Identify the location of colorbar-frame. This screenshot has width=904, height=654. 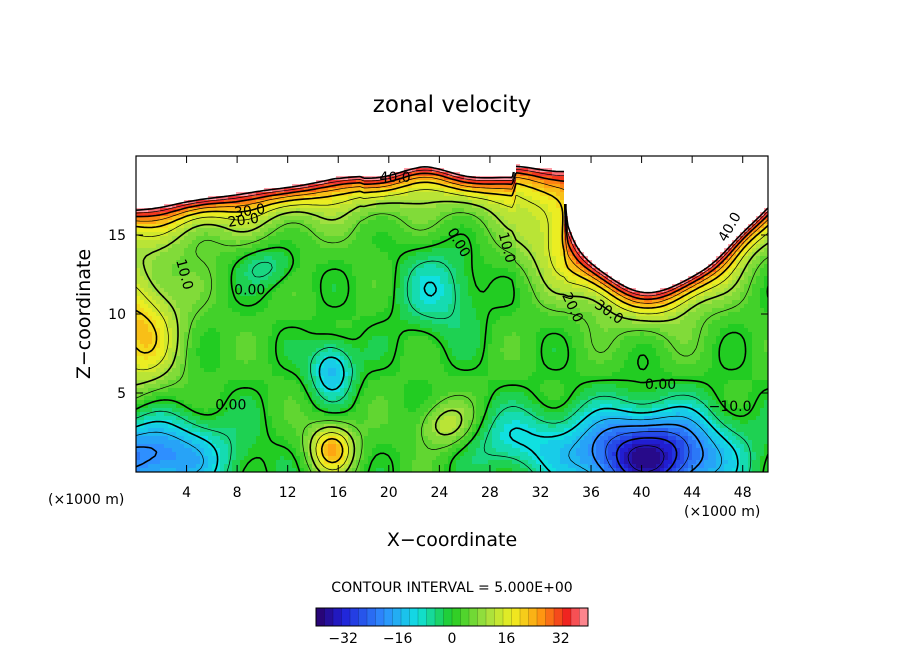
(452, 617).